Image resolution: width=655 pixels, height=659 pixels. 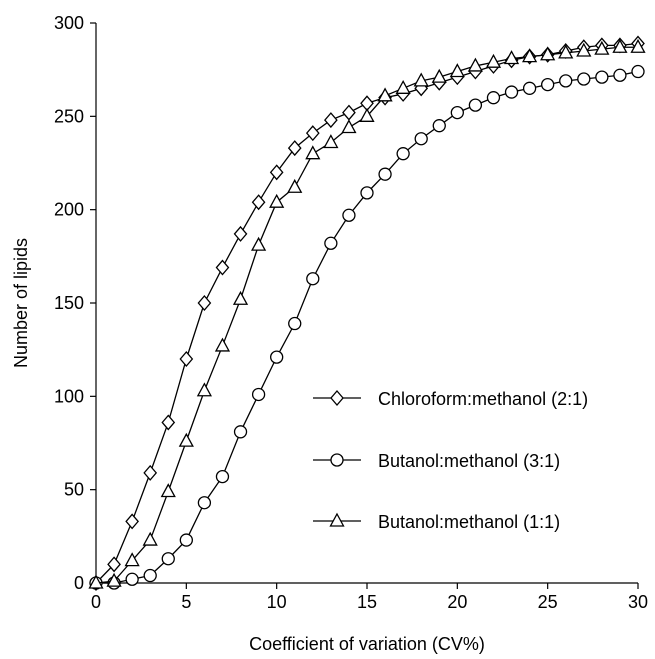 What do you see at coordinates (277, 602) in the screenshot?
I see `x-tick-label: 10` at bounding box center [277, 602].